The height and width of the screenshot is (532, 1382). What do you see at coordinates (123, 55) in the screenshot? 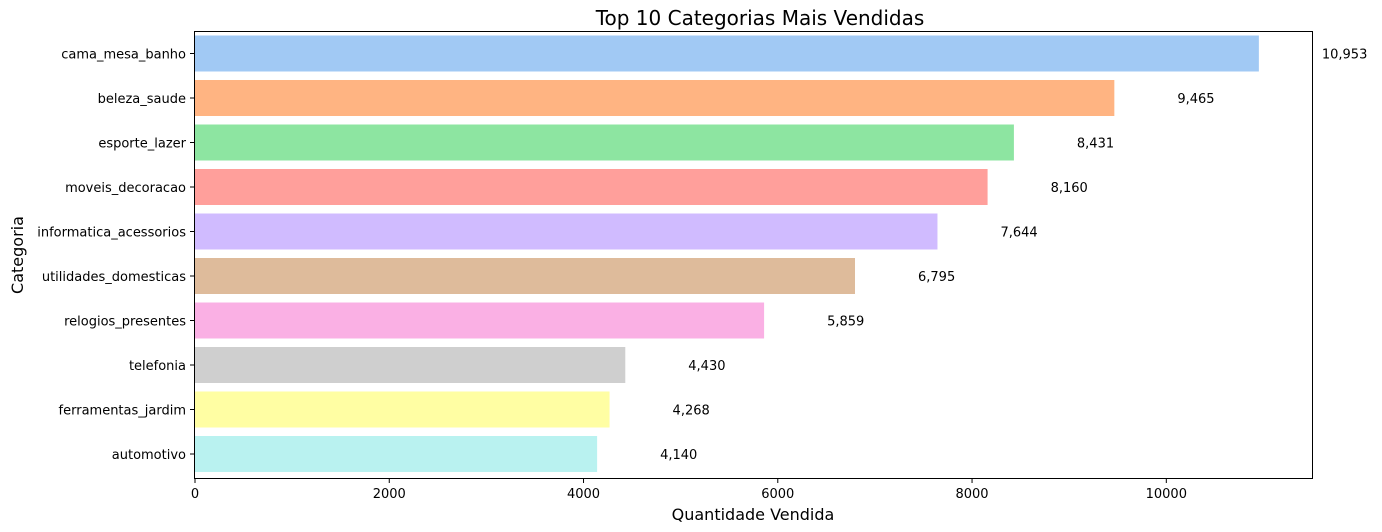
I see `y-tick-label-cama-mesa-banho: cama_mesa_banho` at bounding box center [123, 55].